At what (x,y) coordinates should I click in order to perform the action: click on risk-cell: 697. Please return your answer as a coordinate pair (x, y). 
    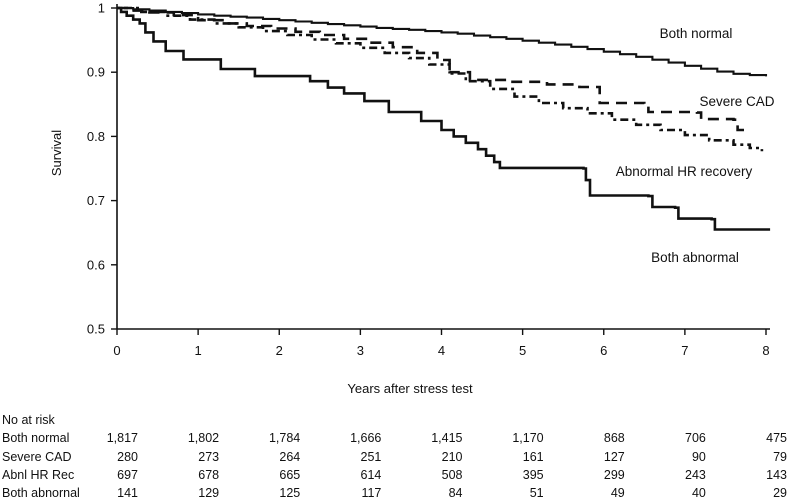
    Looking at the image, I should click on (127, 475).